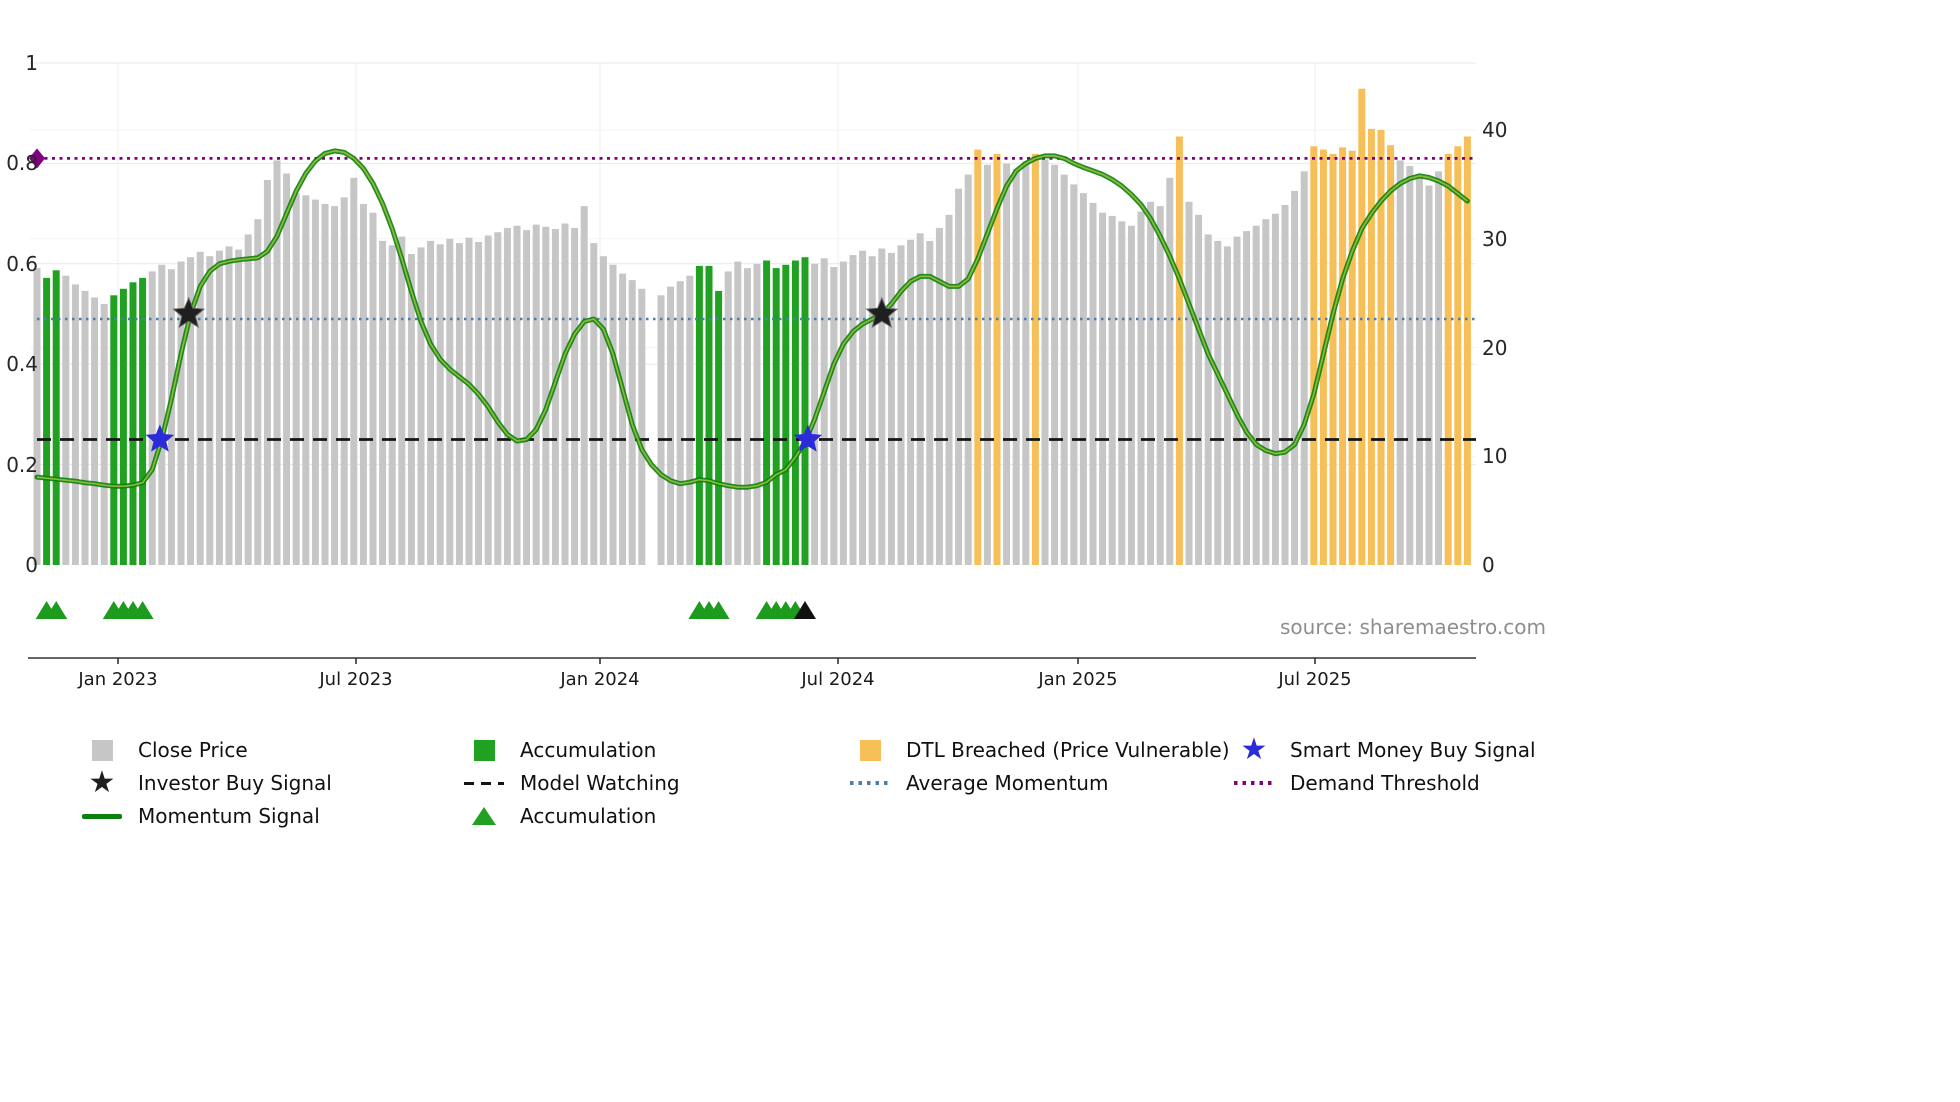 Image resolution: width=1960 pixels, height=1102 pixels. What do you see at coordinates (118, 679) in the screenshot?
I see `x-axis-tick: Jan 2023` at bounding box center [118, 679].